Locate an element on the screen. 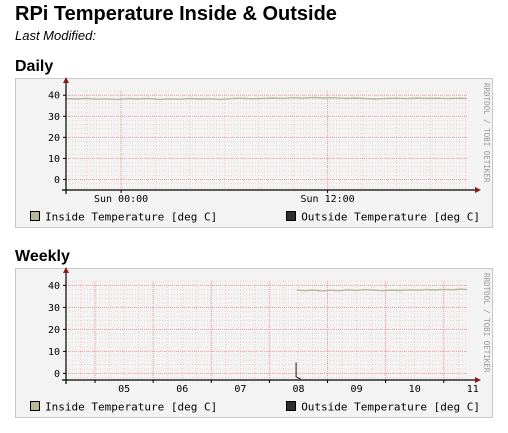 The width and height of the screenshot is (508, 433). weekly-legend-outside: Outside Temperature [deg C] is located at coordinates (383, 407).